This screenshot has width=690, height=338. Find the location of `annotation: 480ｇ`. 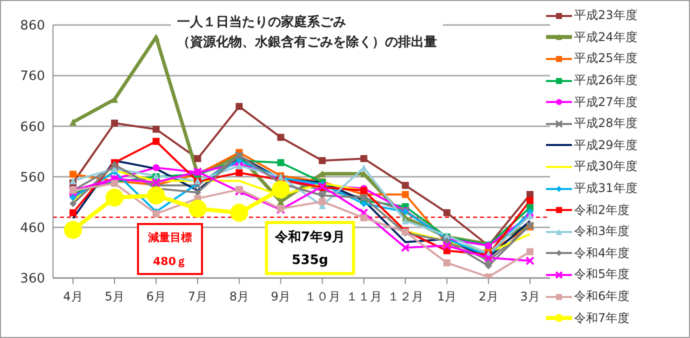

annotation: 480ｇ is located at coordinates (170, 261).